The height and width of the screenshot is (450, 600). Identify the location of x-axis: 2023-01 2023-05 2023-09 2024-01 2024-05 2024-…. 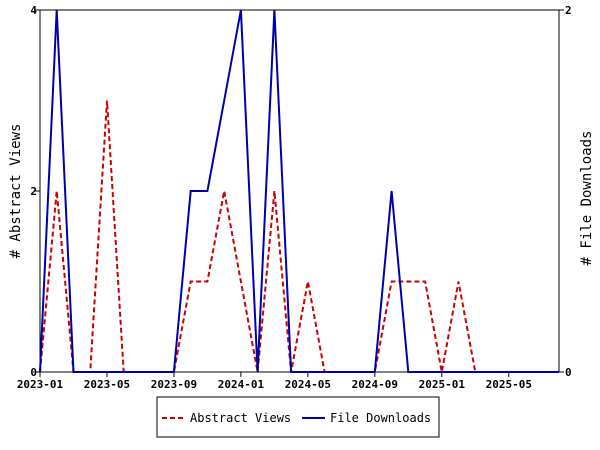
(274, 381).